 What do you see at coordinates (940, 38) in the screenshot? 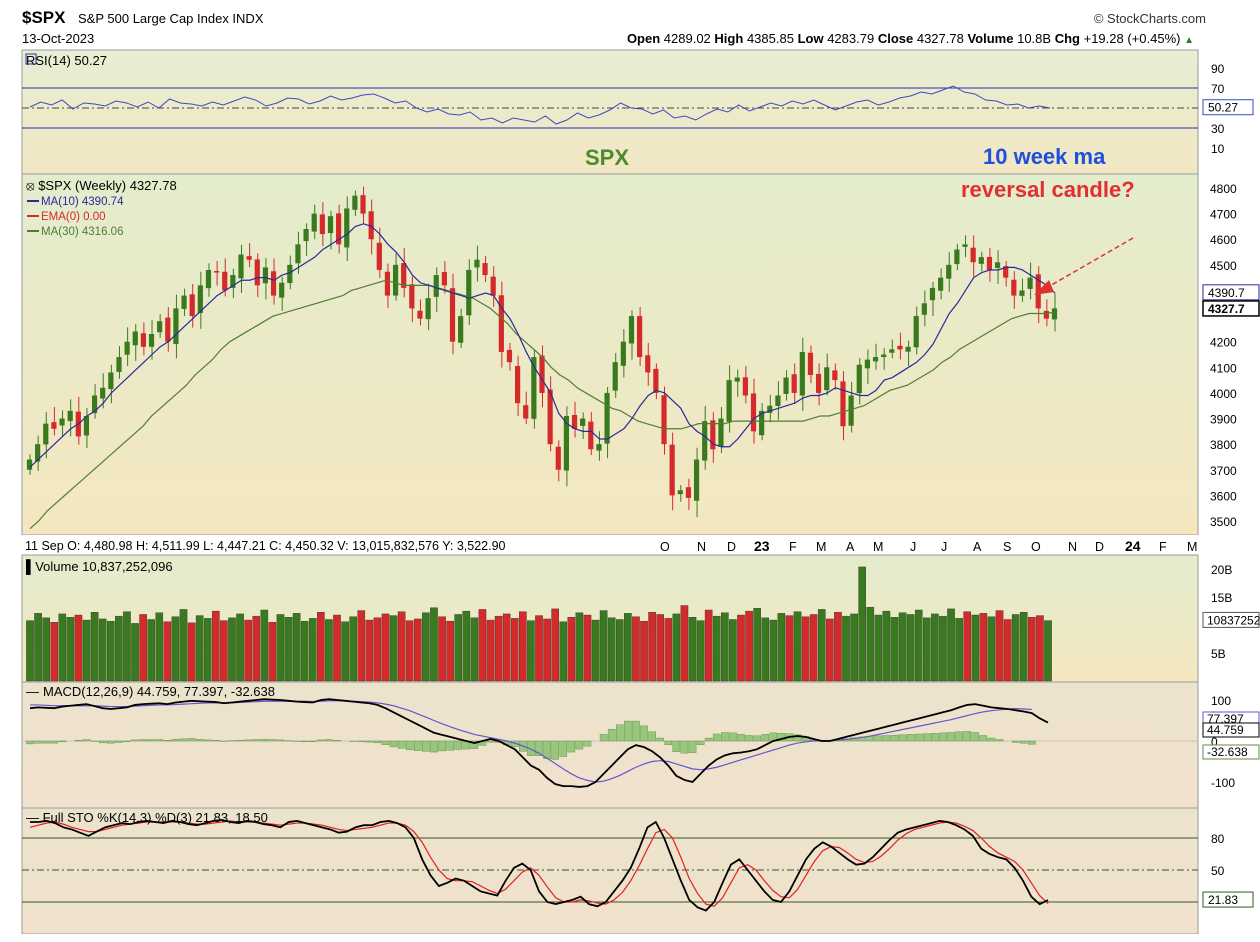
I see `close-value: 4327.78` at bounding box center [940, 38].